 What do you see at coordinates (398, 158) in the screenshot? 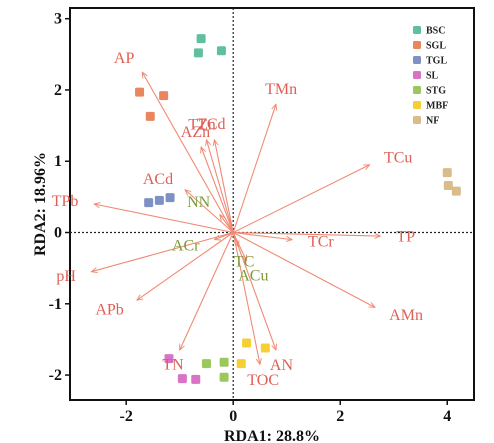
I see `vector-label-tcu: TCu` at bounding box center [398, 158].